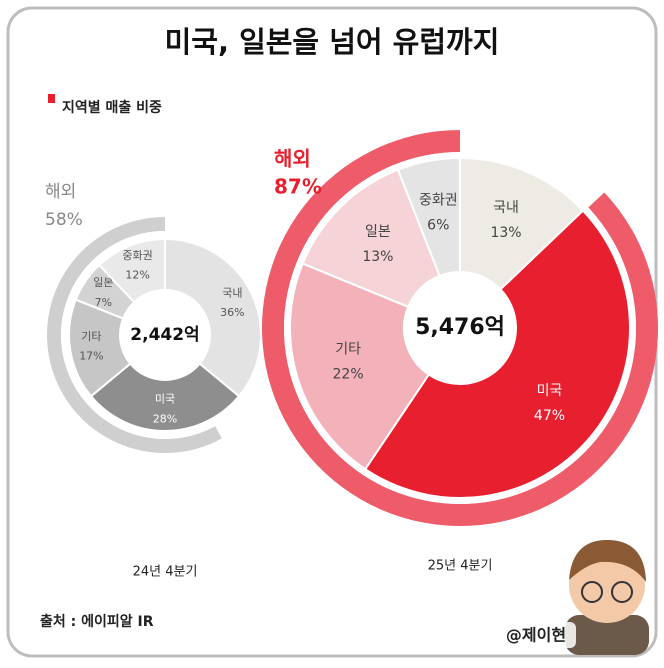 The height and width of the screenshot is (668, 664). What do you see at coordinates (607, 597) in the screenshot?
I see `avatar` at bounding box center [607, 597].